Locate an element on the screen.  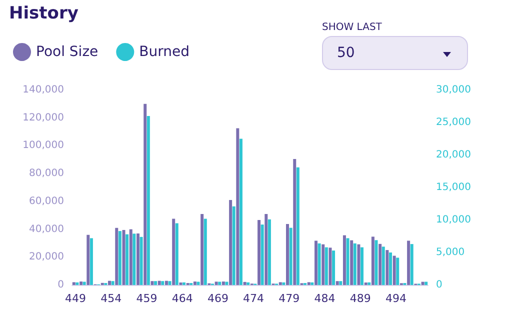
x-tick-label: 474 is located at coordinates (253, 298).